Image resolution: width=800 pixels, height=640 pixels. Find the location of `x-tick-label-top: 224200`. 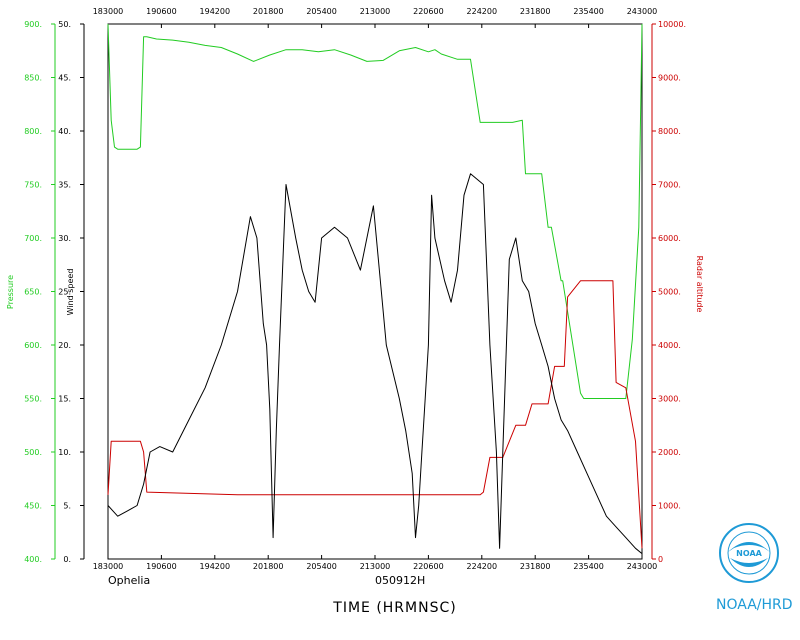

x-tick-label-top: 224200 is located at coordinates (482, 11).